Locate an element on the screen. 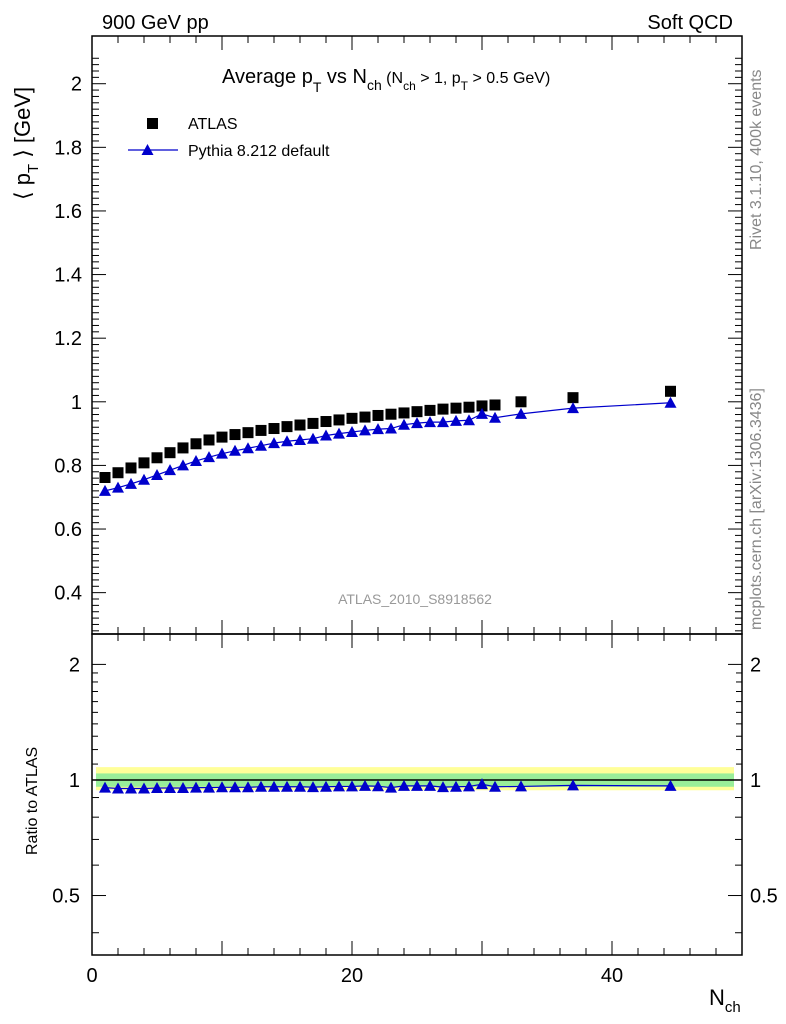  x-axis-label: Nch is located at coordinates (725, 1000).